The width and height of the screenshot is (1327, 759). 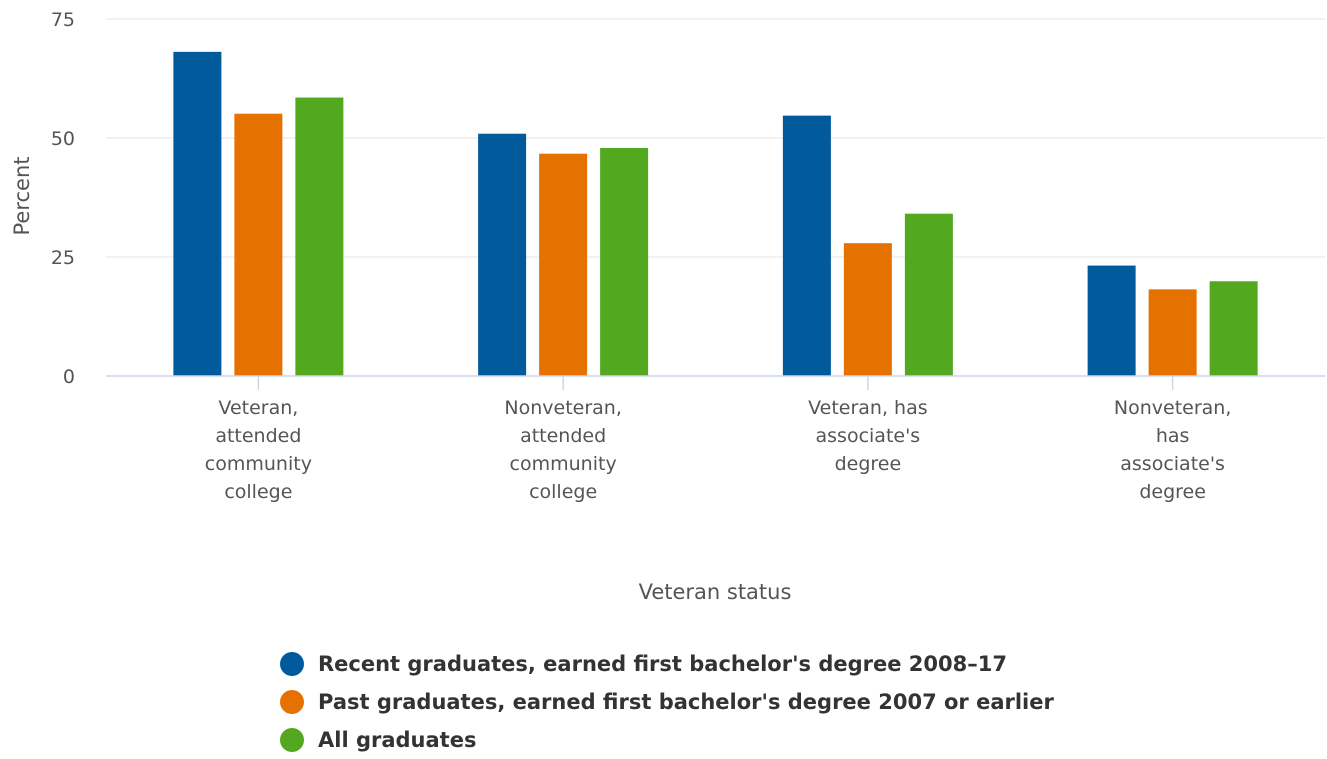 What do you see at coordinates (397, 740) in the screenshot?
I see `legend-label: All graduates` at bounding box center [397, 740].